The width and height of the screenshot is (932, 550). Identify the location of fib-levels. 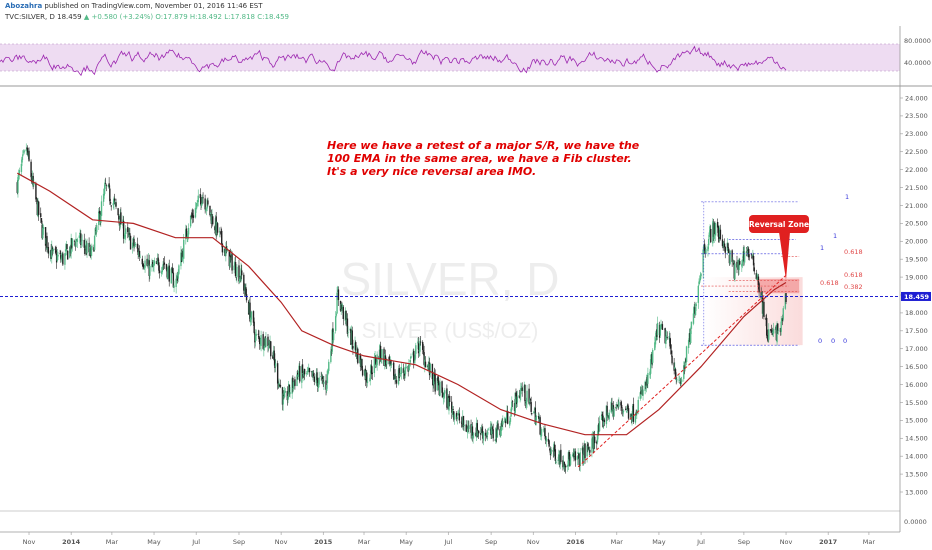
(750, 273).